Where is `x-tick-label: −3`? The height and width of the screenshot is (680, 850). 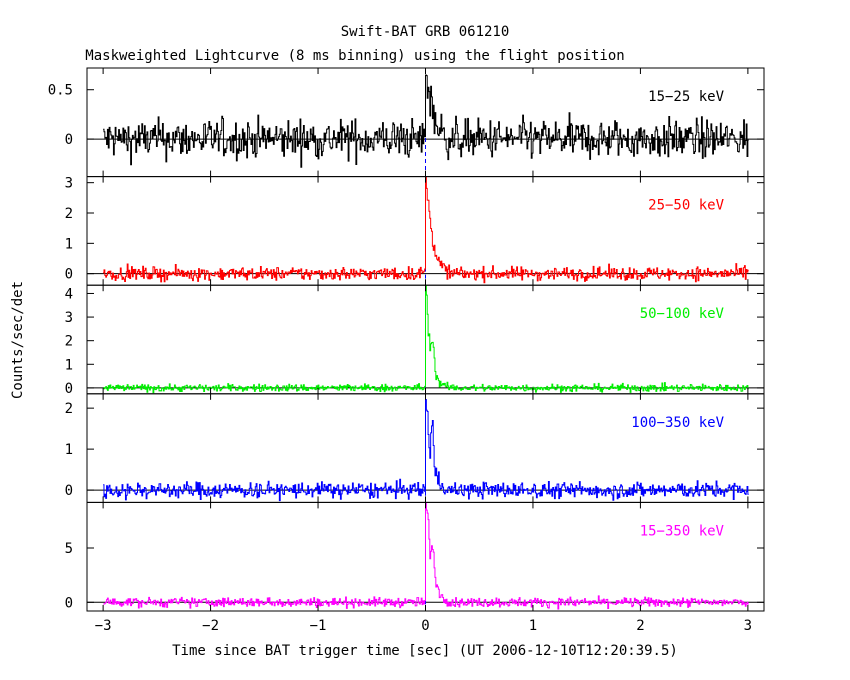
x-tick-label: −3 is located at coordinates (103, 626).